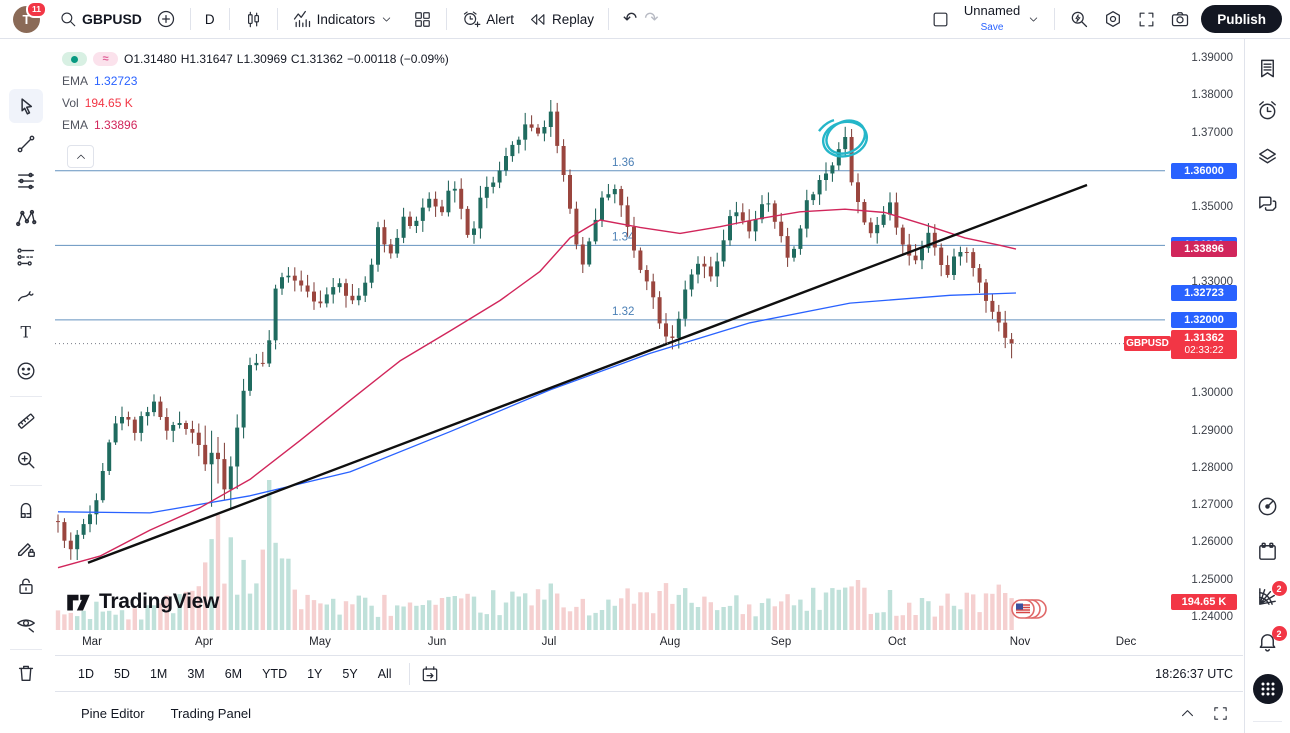 The image size is (1290, 733). I want to click on change-value: −0.00118 (−0.09%), so click(397, 59).